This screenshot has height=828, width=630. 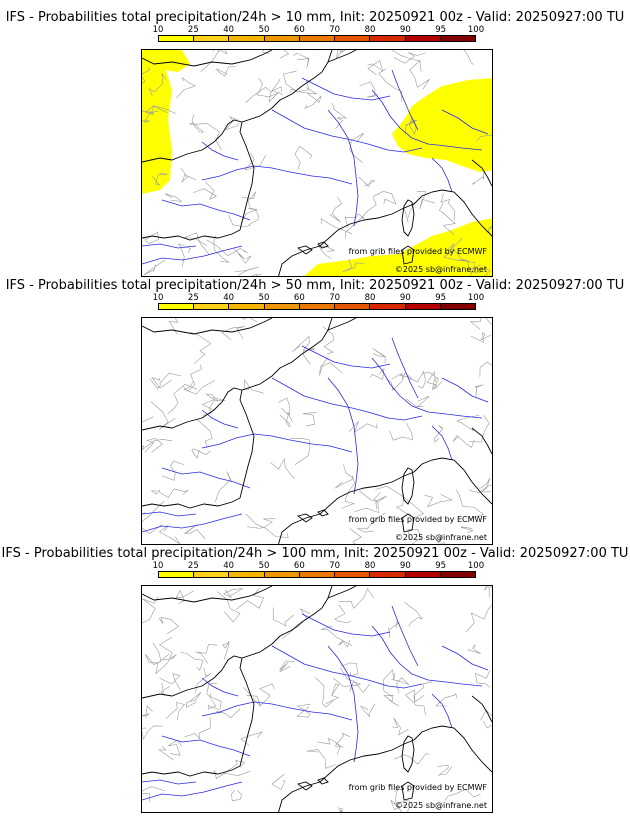 I want to click on colorbar-tick-label: 95, so click(x=441, y=566).